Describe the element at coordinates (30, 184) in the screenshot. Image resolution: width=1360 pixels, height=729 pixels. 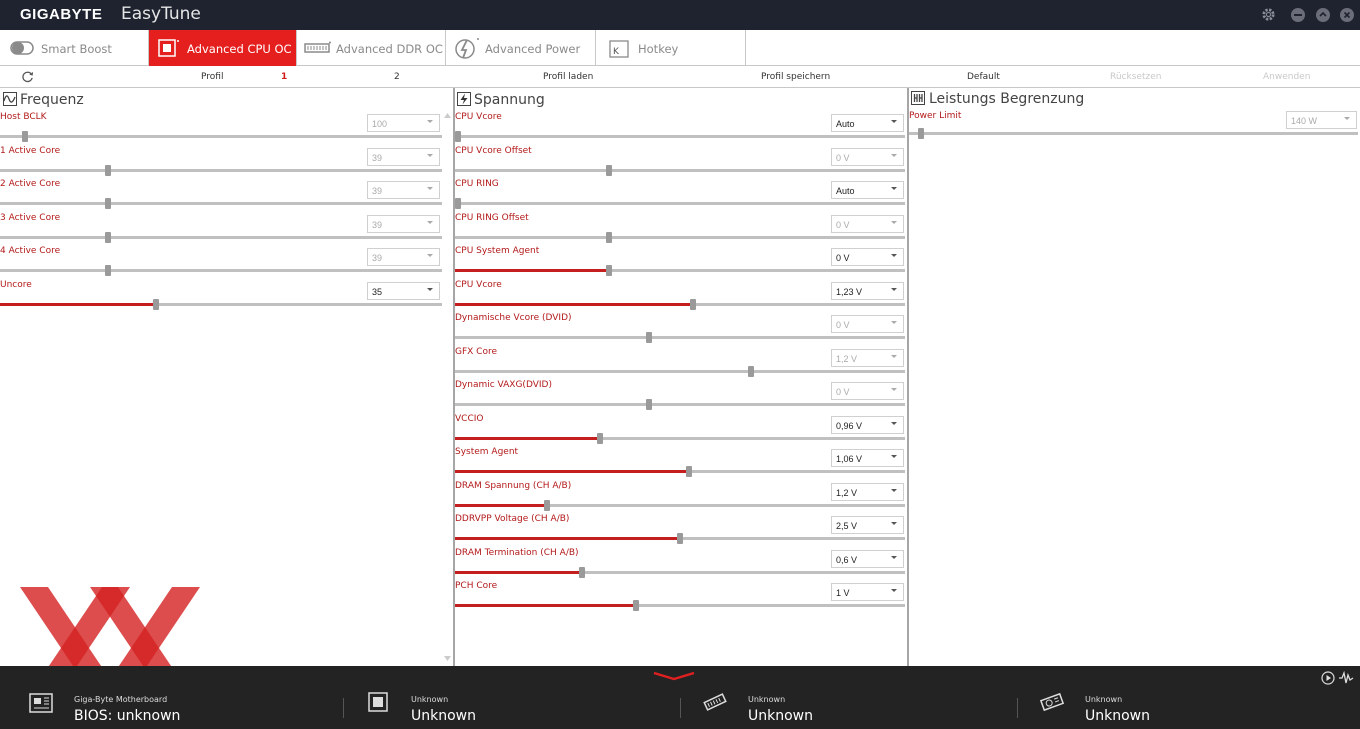
I see `setting-label: 2 Active Core` at that location.